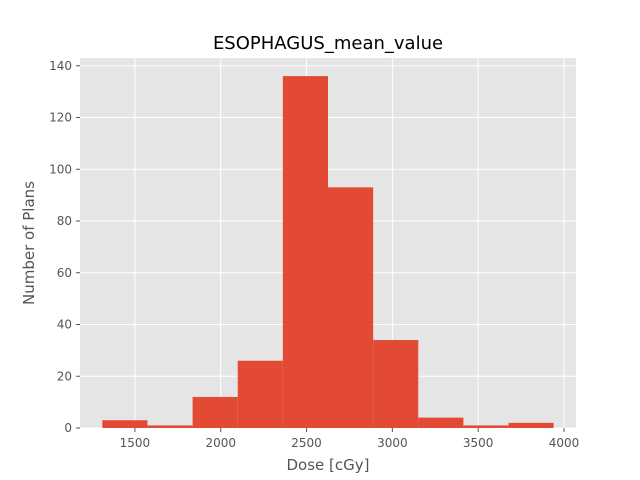  Describe the element at coordinates (564, 443) in the screenshot. I see `x-tick-label: 4000` at that location.